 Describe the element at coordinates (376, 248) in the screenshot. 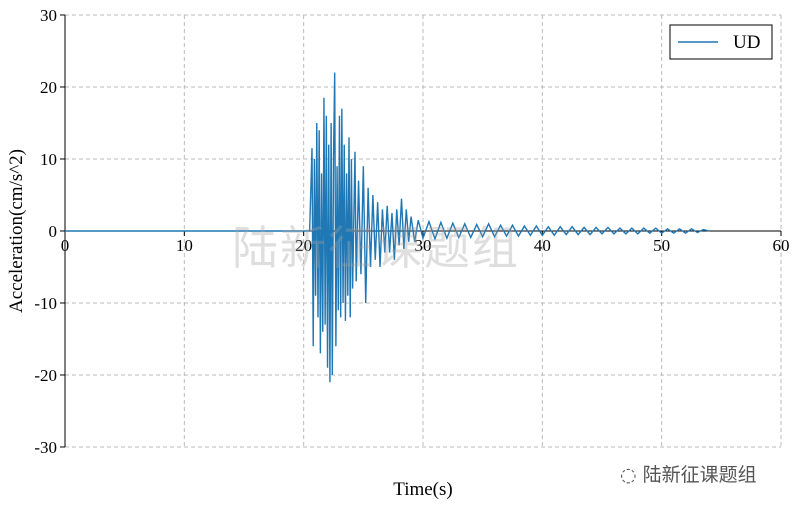

I see `watermark-text: 陆新征课题组` at that location.